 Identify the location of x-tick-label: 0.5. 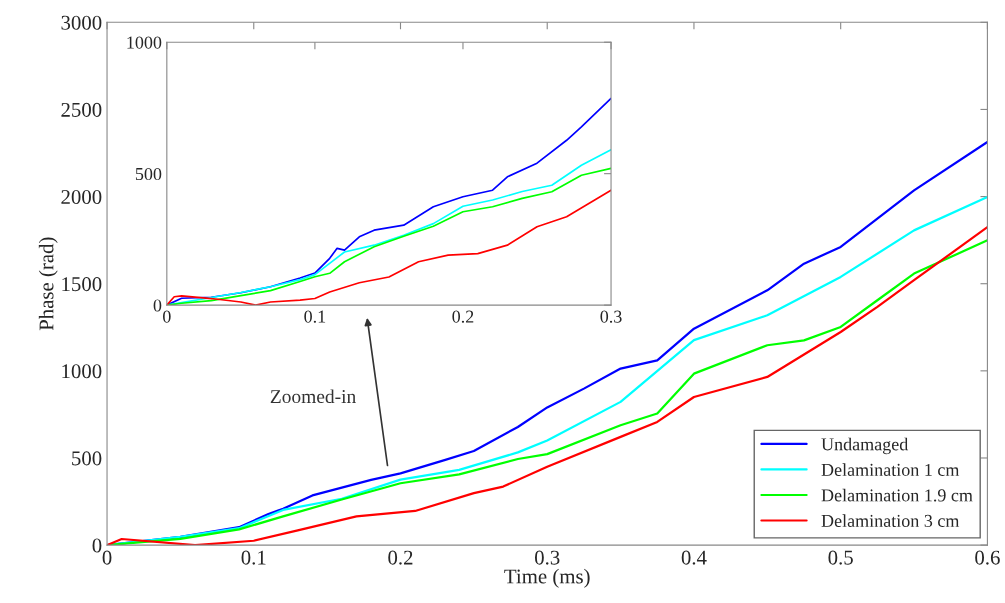
(840, 557).